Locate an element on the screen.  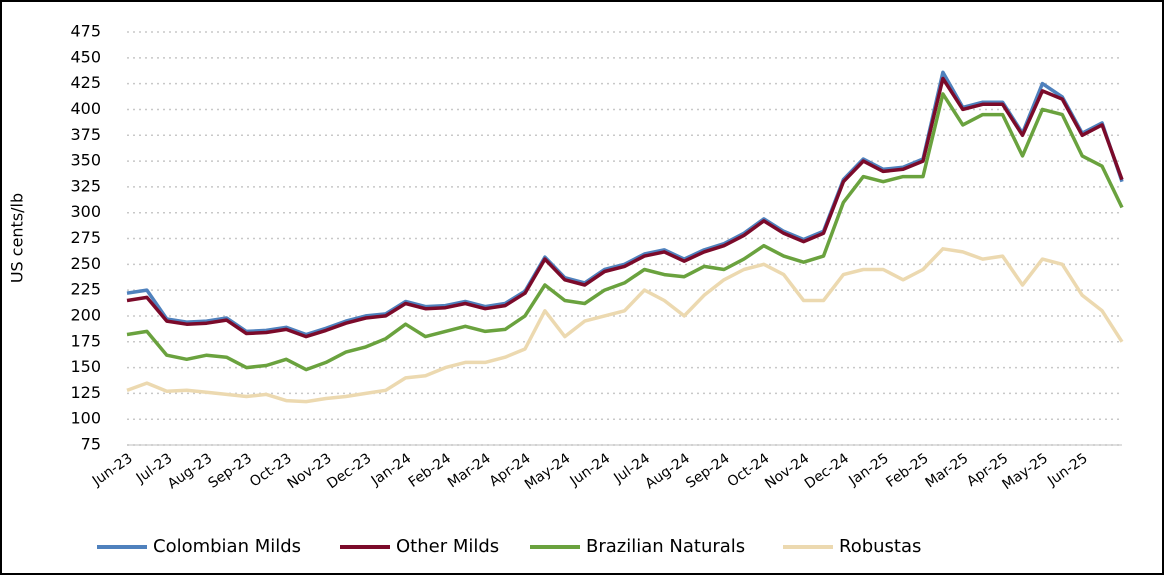
y-tick-label: 375 is located at coordinates (85, 134).